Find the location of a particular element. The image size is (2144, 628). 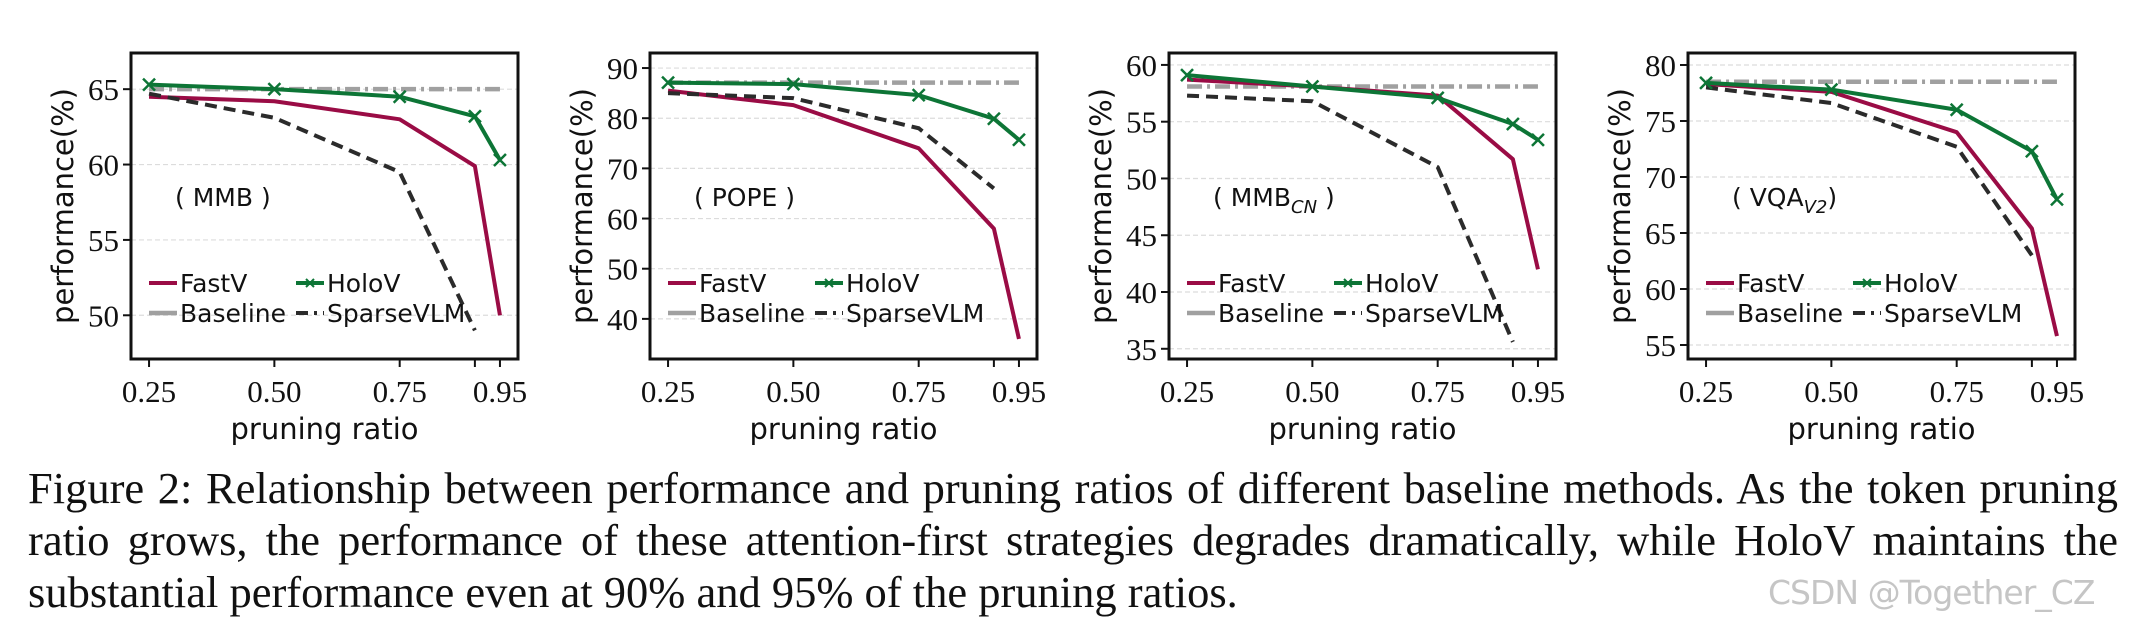

y-tick-label: 65 is located at coordinates (1660, 233).